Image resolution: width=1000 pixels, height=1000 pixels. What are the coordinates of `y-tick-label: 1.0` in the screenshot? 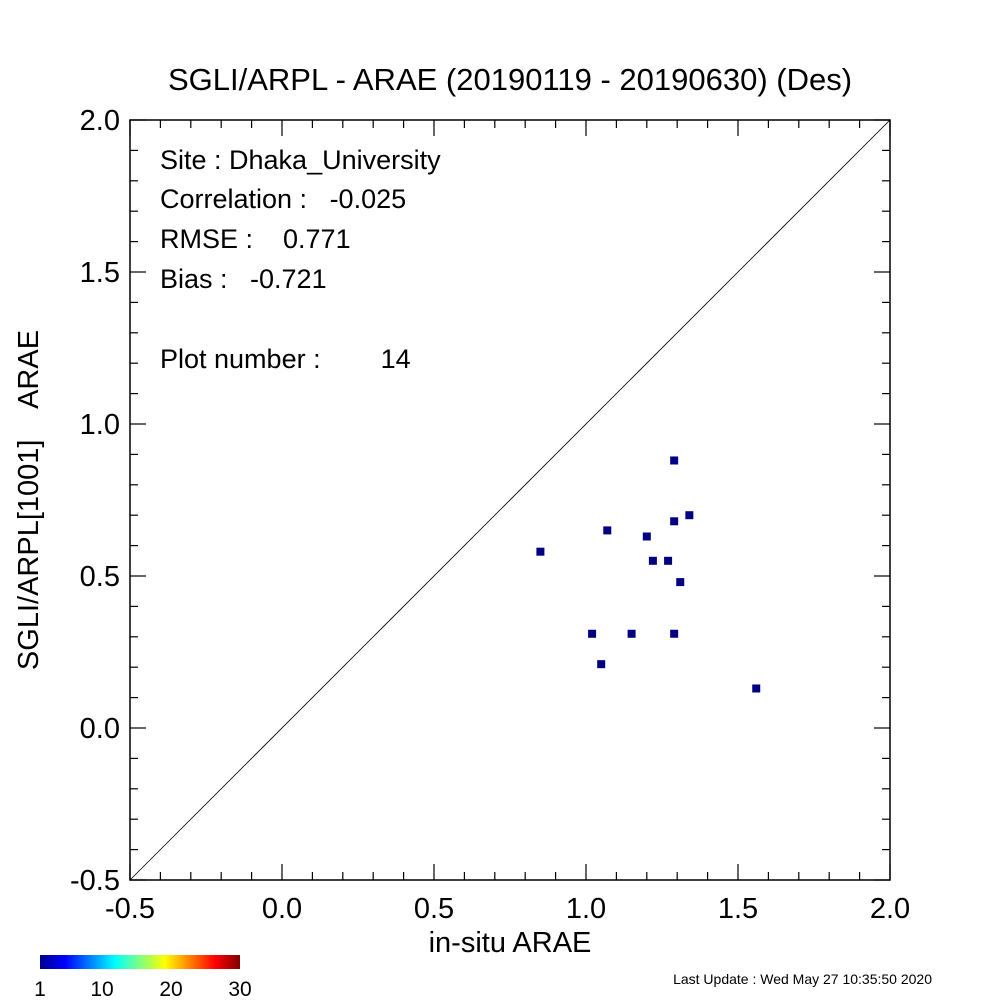 It's located at (100, 425).